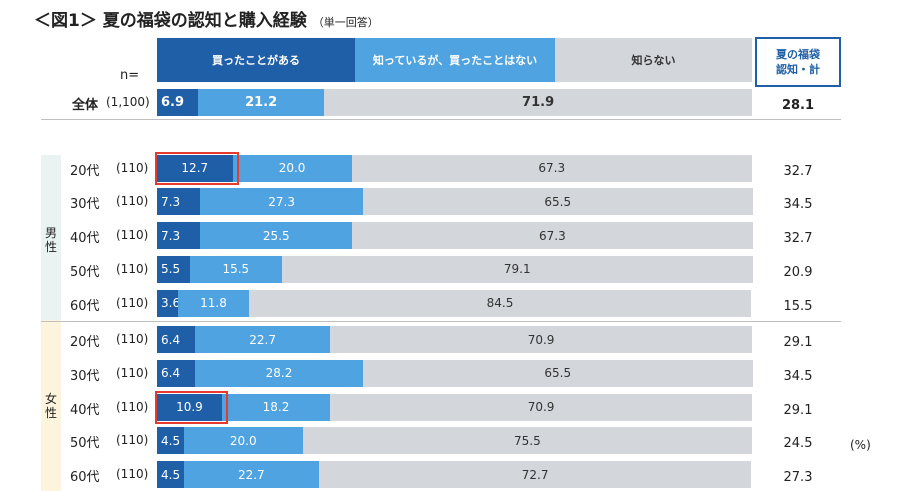  What do you see at coordinates (798, 306) in the screenshot?
I see `awareness-value: 15.5` at bounding box center [798, 306].